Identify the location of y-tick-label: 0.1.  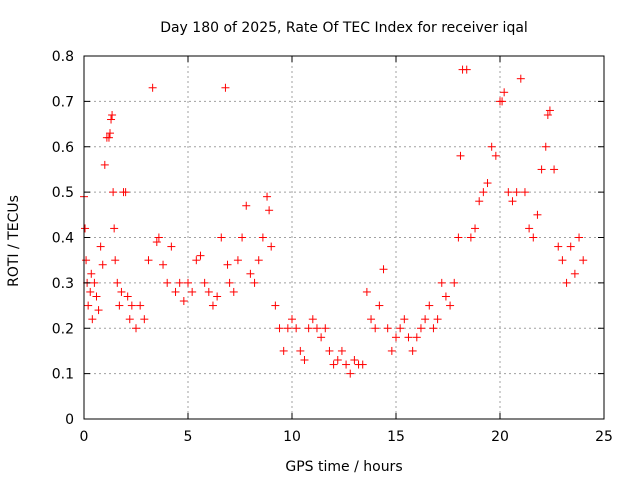
(63, 375).